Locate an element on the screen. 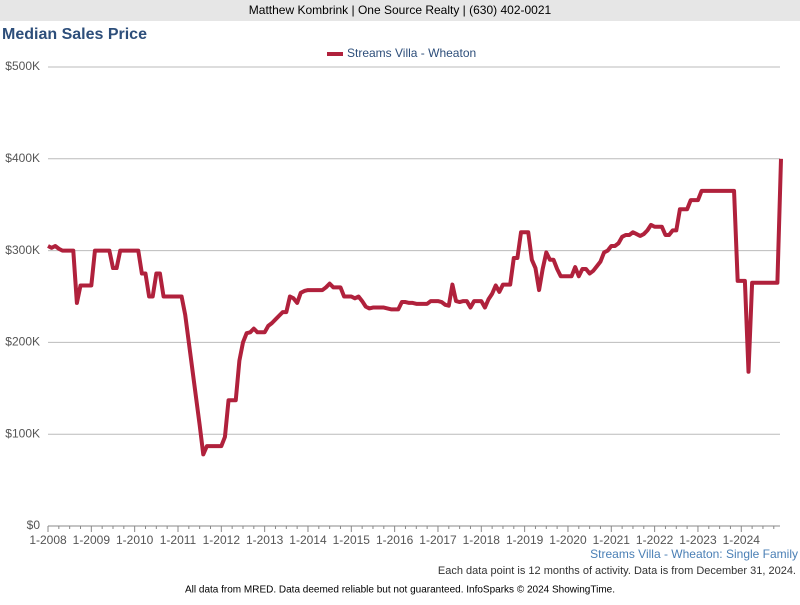 The height and width of the screenshot is (605, 800). x-tick-label: 1-2023 is located at coordinates (698, 540).